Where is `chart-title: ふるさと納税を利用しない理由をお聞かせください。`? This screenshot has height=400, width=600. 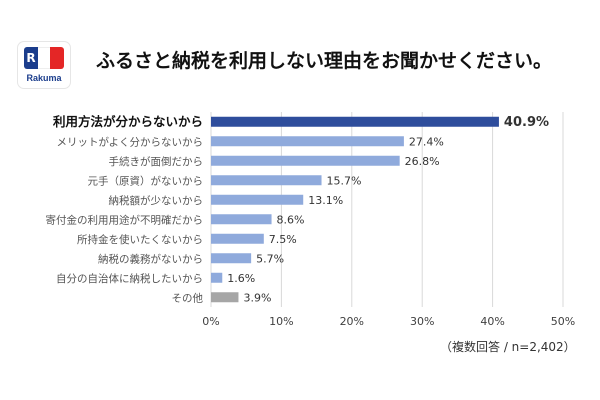 chart-title: ふるさと納税を利用しない理由をお聞かせください。 is located at coordinates (324, 61).